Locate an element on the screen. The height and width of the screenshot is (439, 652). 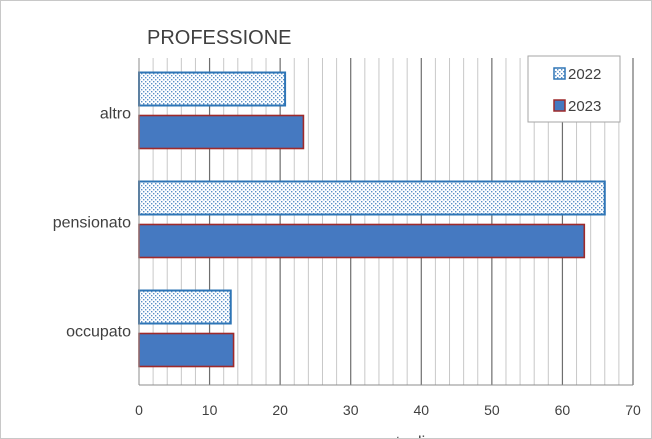
x-tick-label: 20 is located at coordinates (280, 410).